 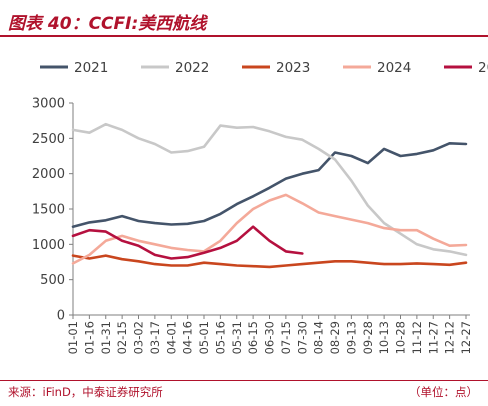 I want to click on x-tick-label: 06-30, so click(x=270, y=337).